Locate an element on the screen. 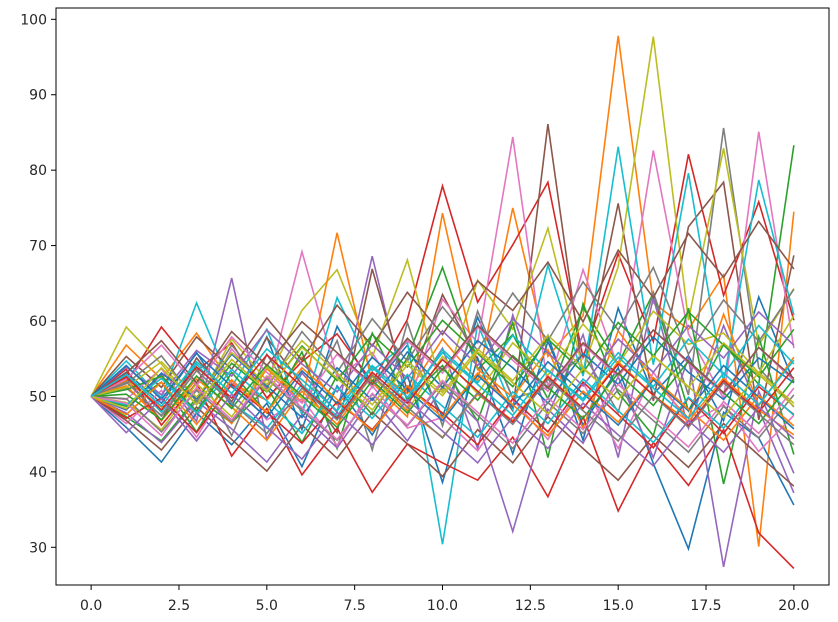  x-tick-label: 0.0 is located at coordinates (91, 606).